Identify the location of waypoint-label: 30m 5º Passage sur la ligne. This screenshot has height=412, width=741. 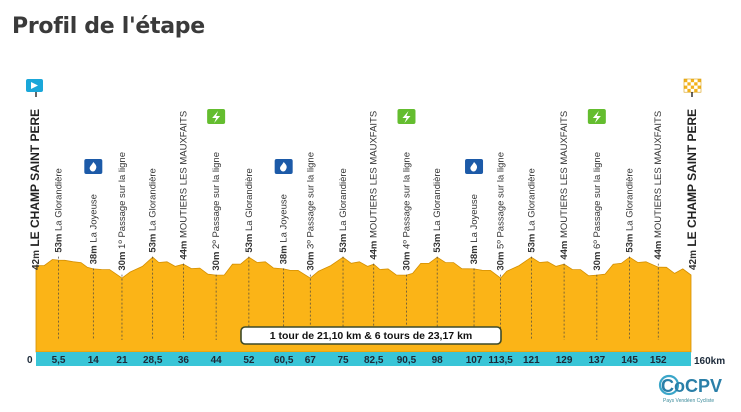
(500, 211).